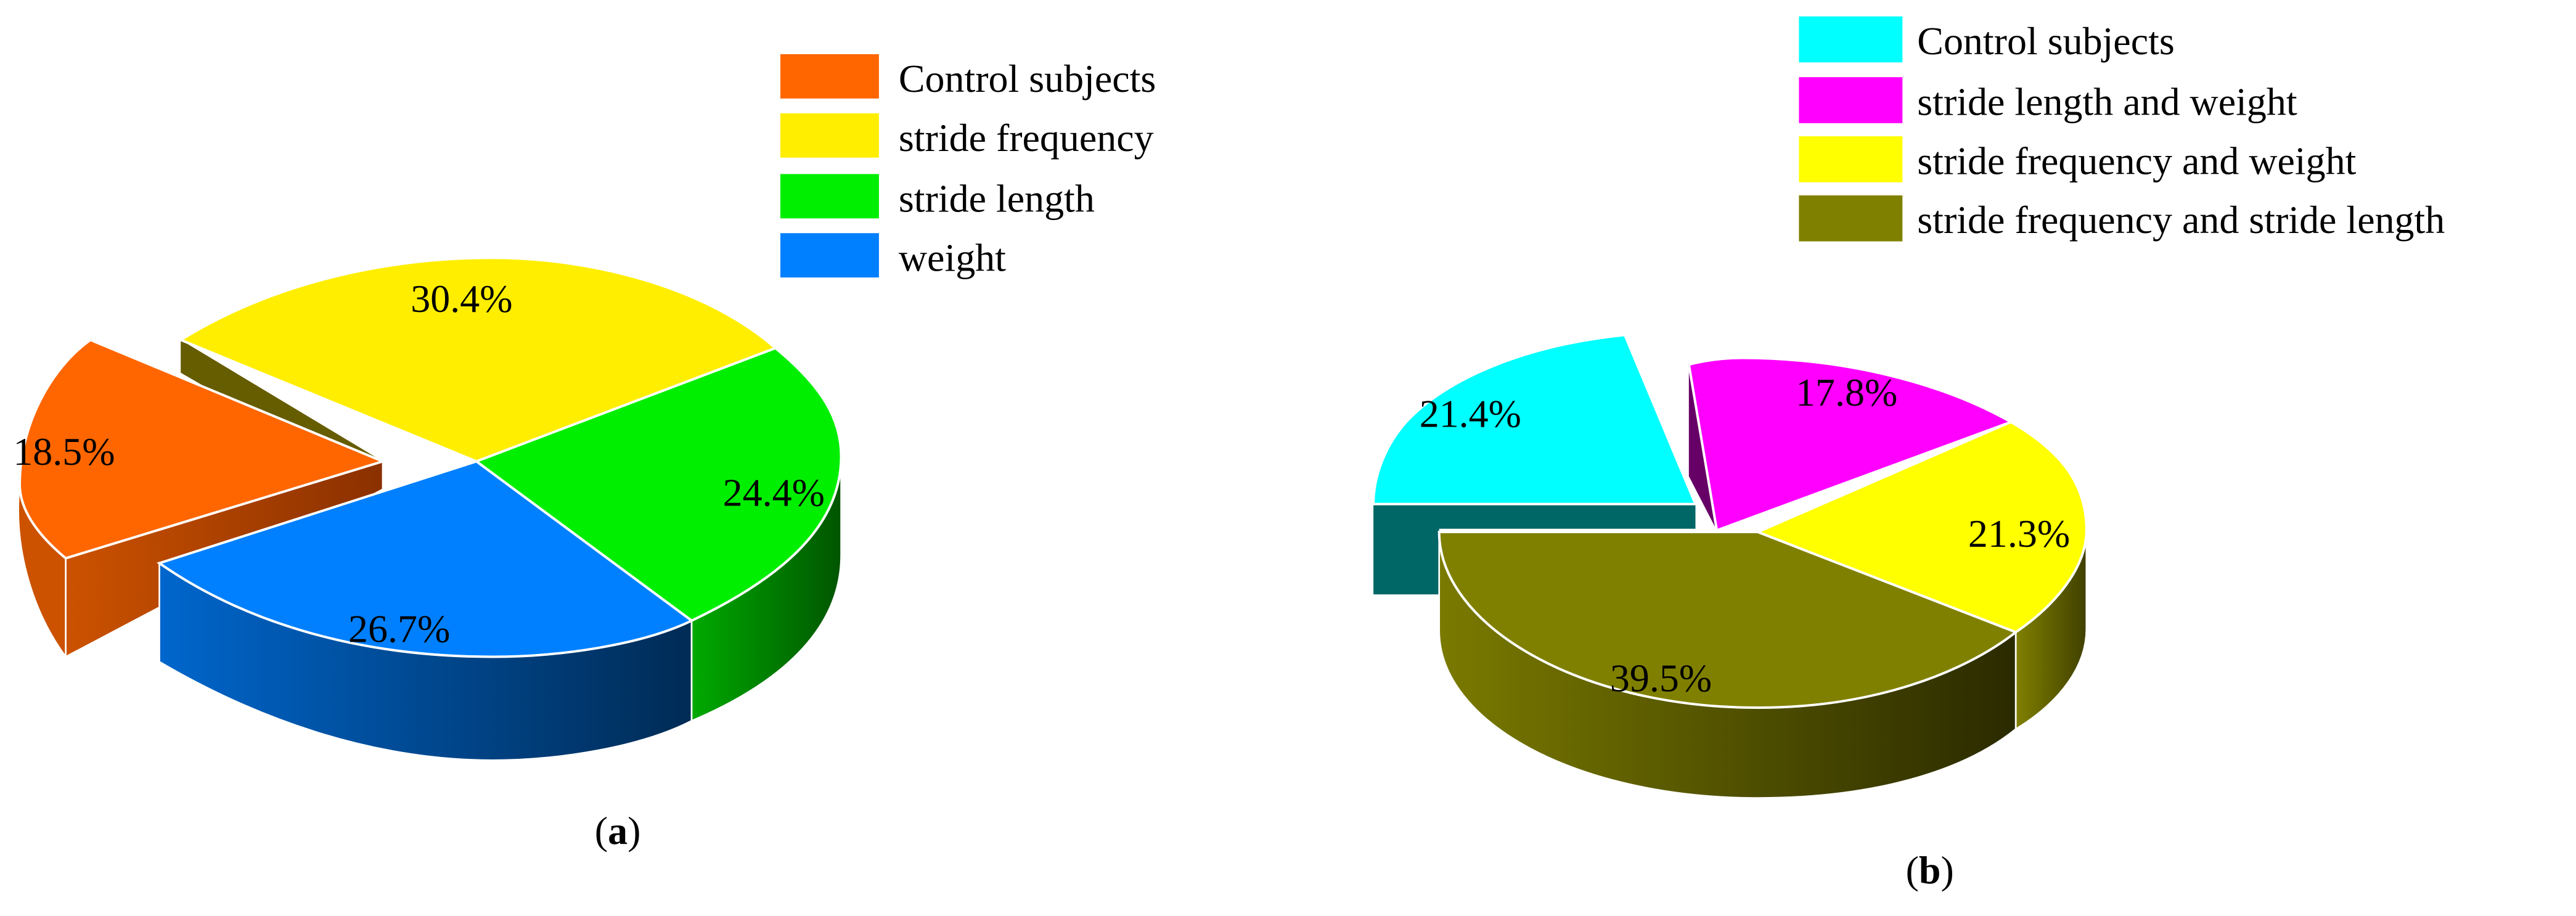 The width and height of the screenshot is (2576, 916). Describe the element at coordinates (1027, 78) in the screenshot. I see `legend-a-label-control-subjects: Control subjects` at that location.